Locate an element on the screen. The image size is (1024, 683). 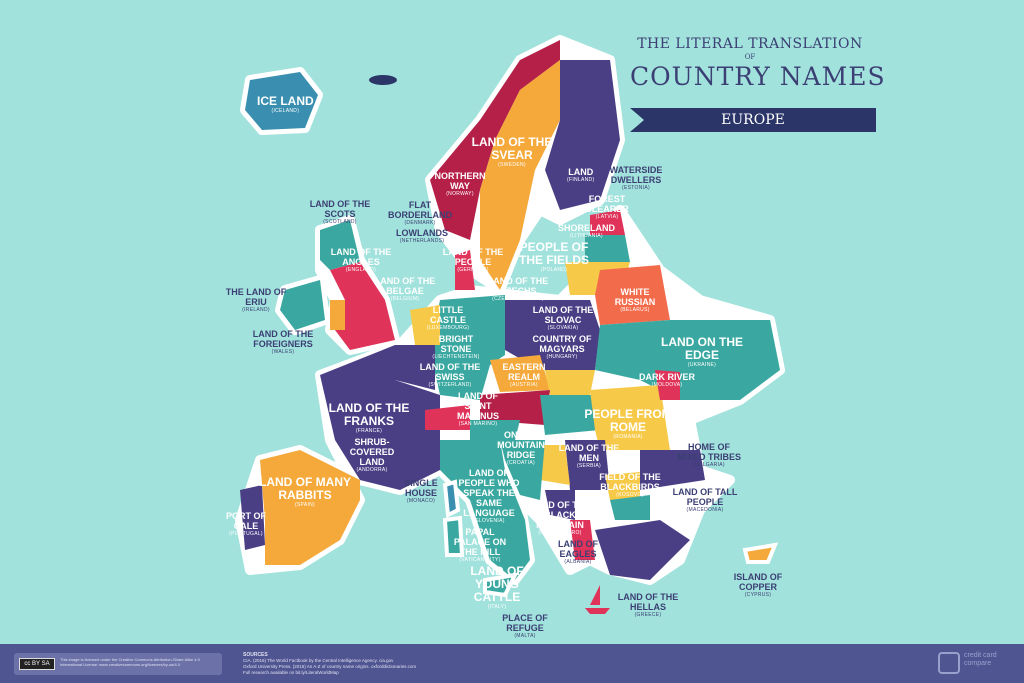
country-macedonia is located at coordinates (630, 507).